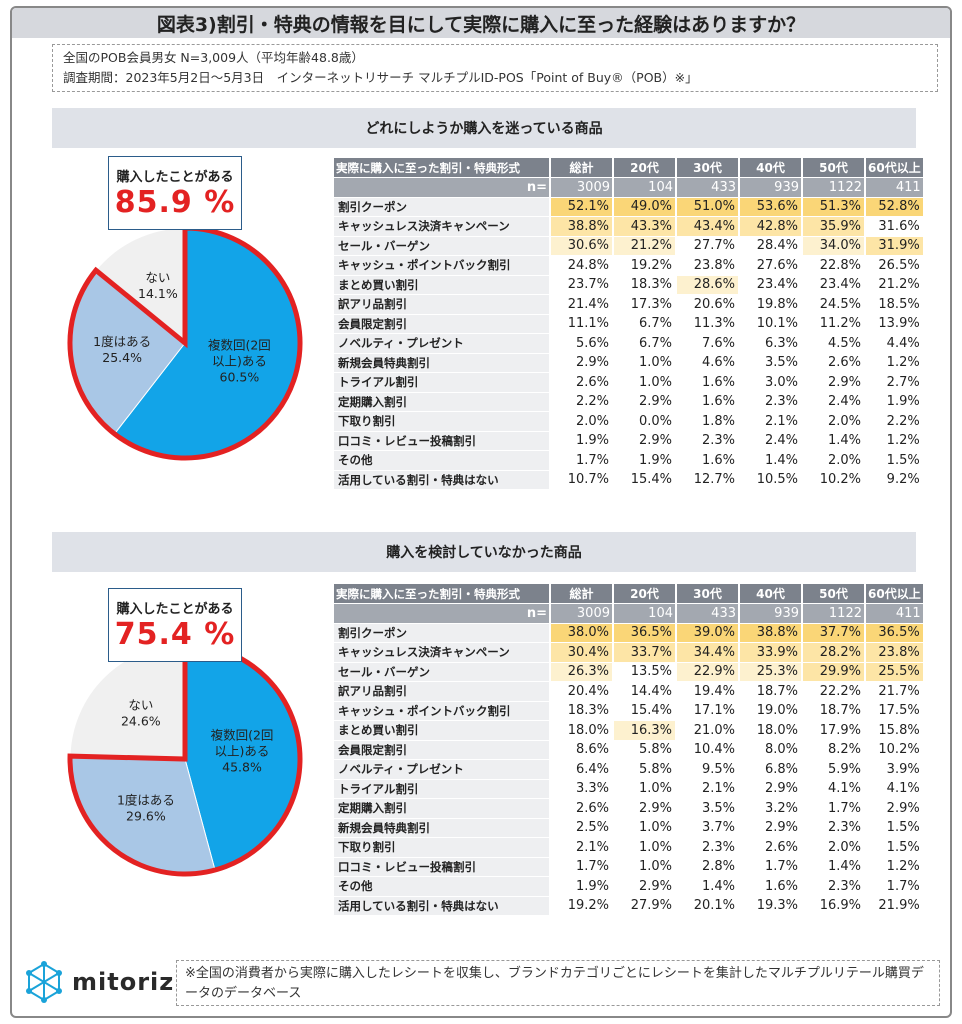  Describe the element at coordinates (645, 711) in the screenshot. I see `table-cell: 15.4%` at that location.